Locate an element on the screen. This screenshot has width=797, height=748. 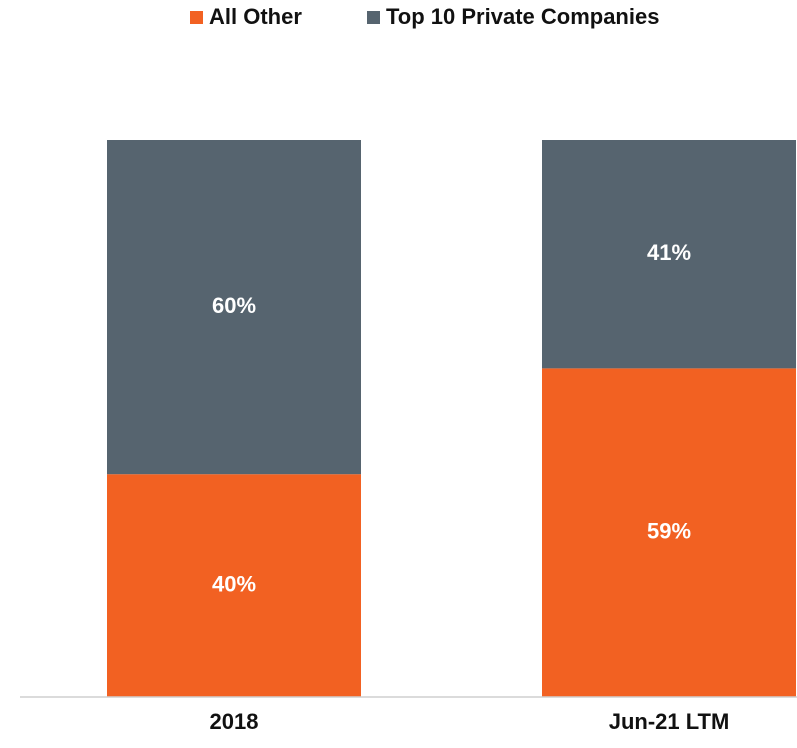
value-label: 60% is located at coordinates (234, 305).